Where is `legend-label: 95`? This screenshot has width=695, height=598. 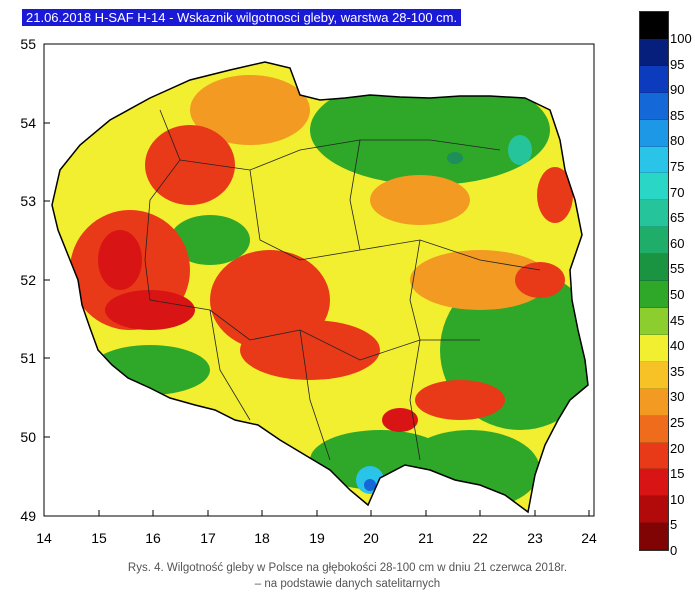 legend-label: 95 is located at coordinates (677, 64).